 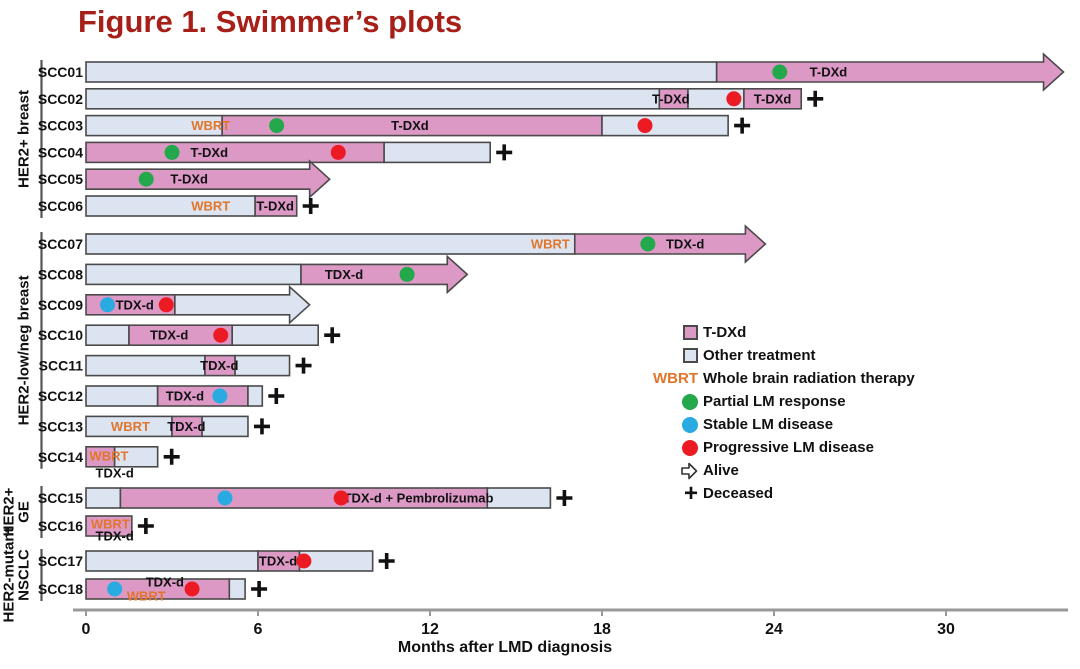 I want to click on row-label: SCC18, so click(x=60, y=589).